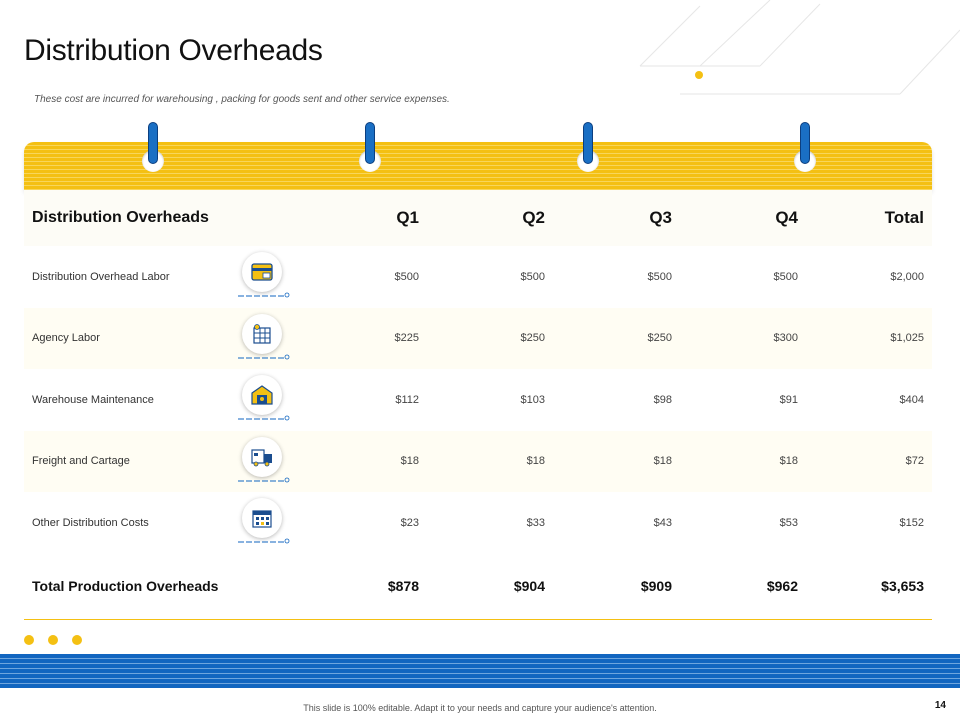 This screenshot has height=720, width=960. Describe the element at coordinates (660, 217) in the screenshot. I see `header-q3: Q3` at that location.